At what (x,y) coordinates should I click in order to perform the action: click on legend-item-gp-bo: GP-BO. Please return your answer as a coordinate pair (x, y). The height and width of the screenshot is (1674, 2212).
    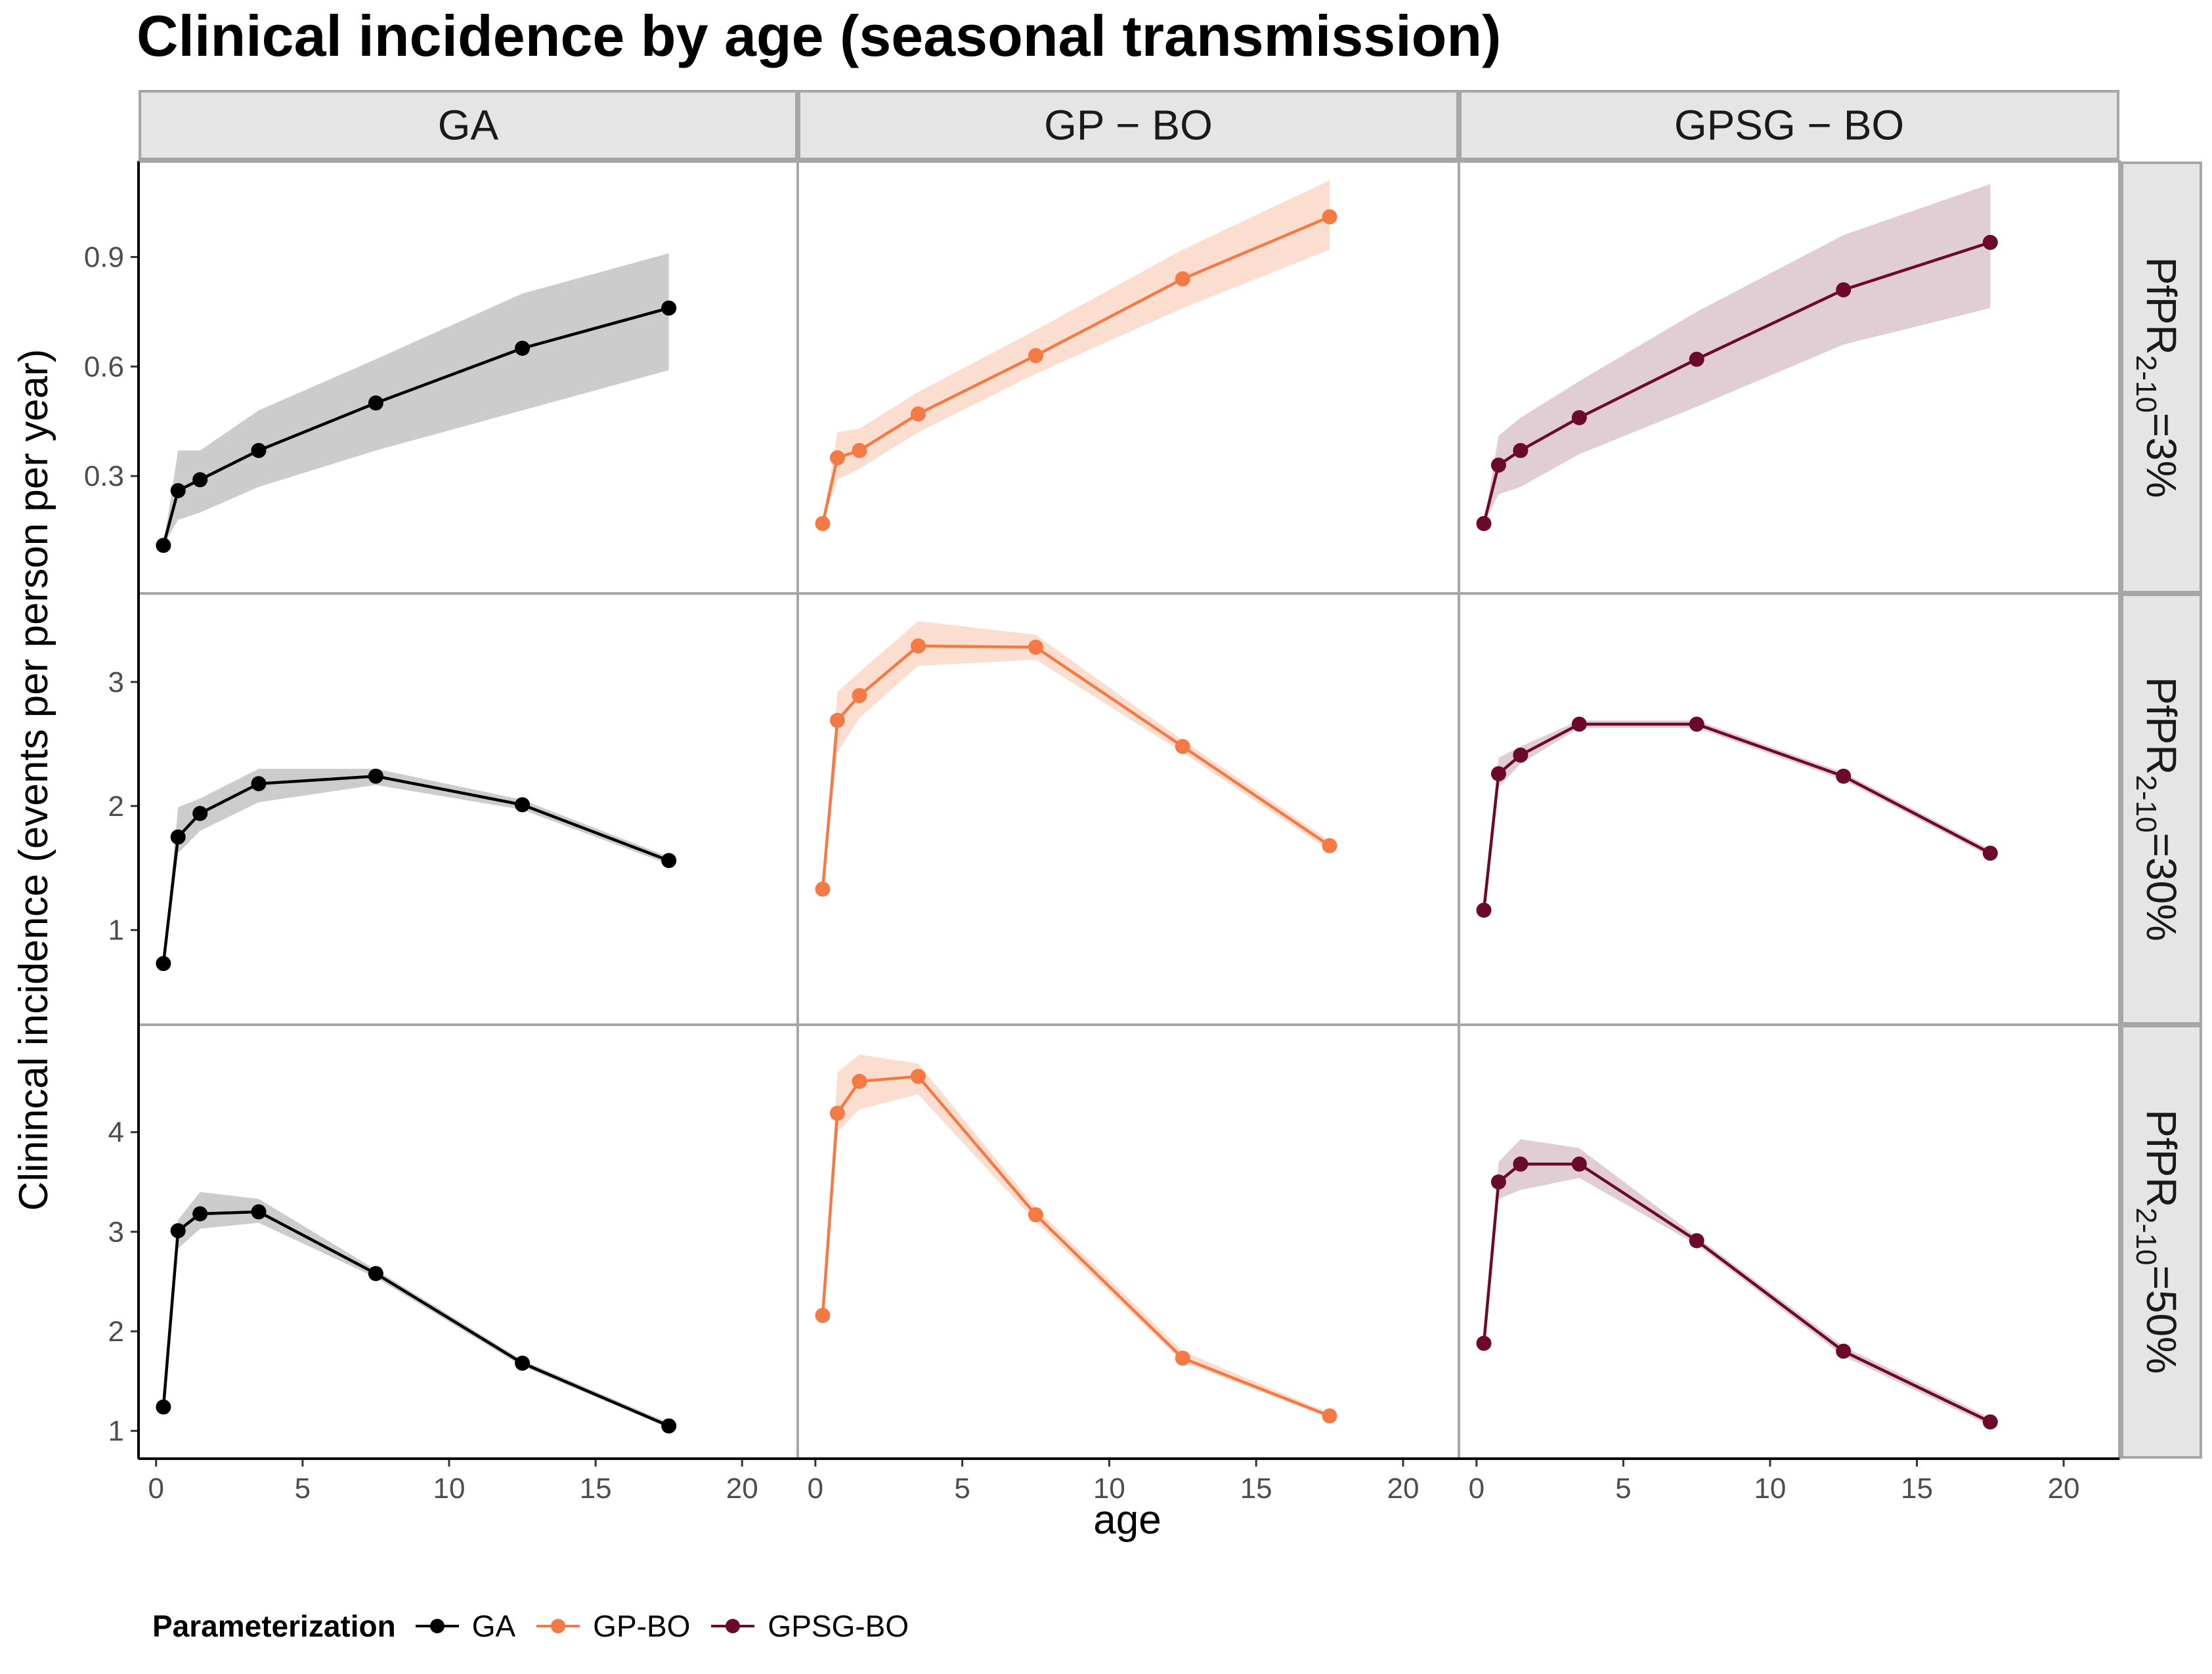
    Looking at the image, I should click on (612, 1626).